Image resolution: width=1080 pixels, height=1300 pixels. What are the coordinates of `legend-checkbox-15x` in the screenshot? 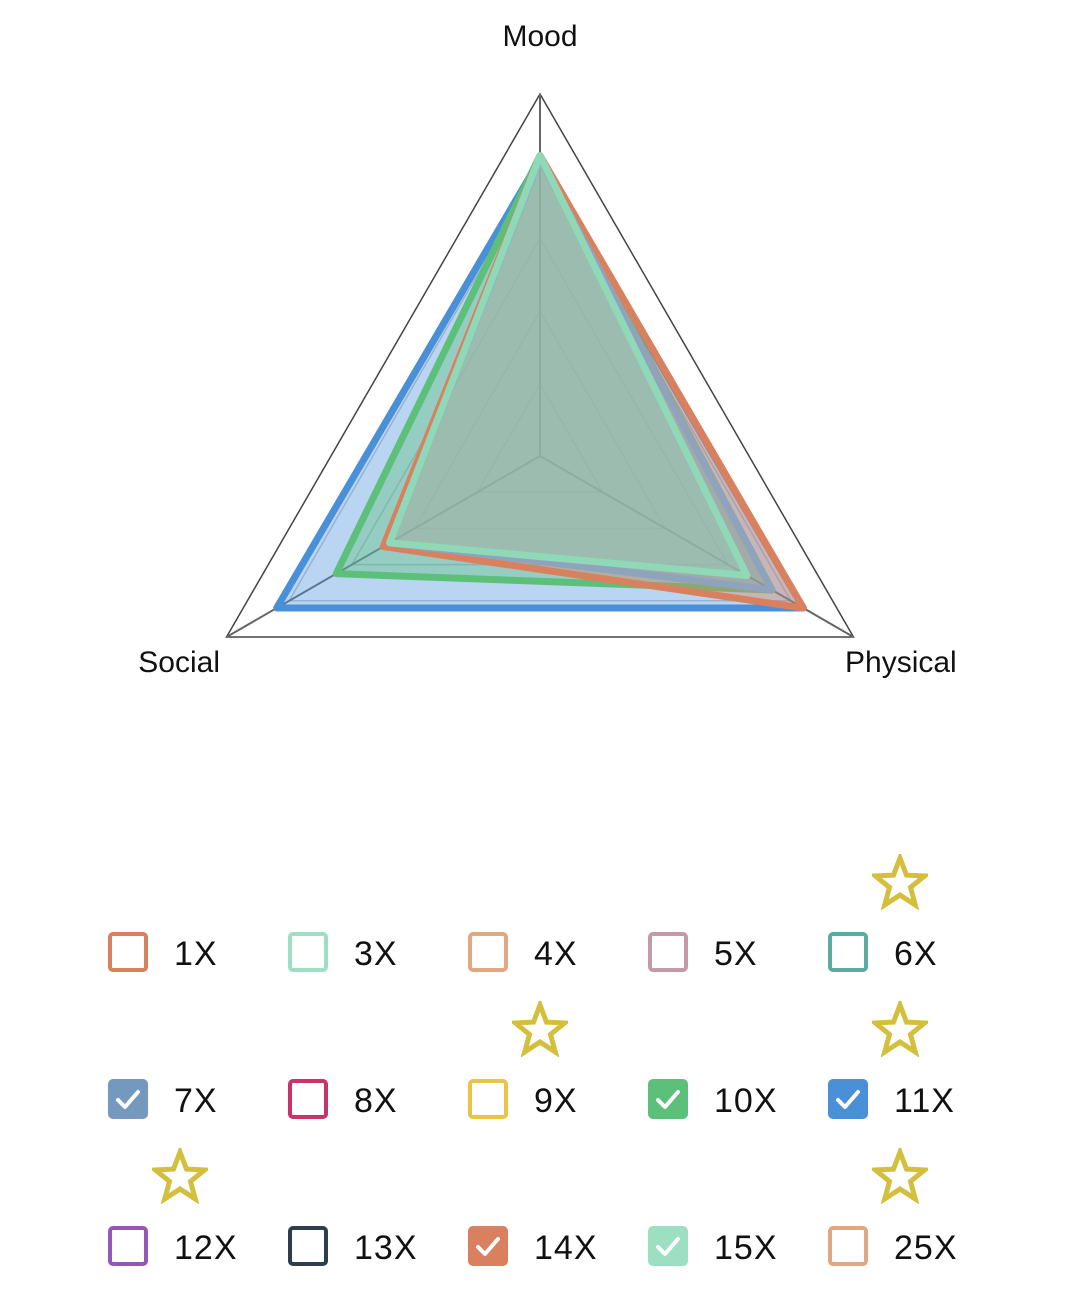 It's located at (668, 1246).